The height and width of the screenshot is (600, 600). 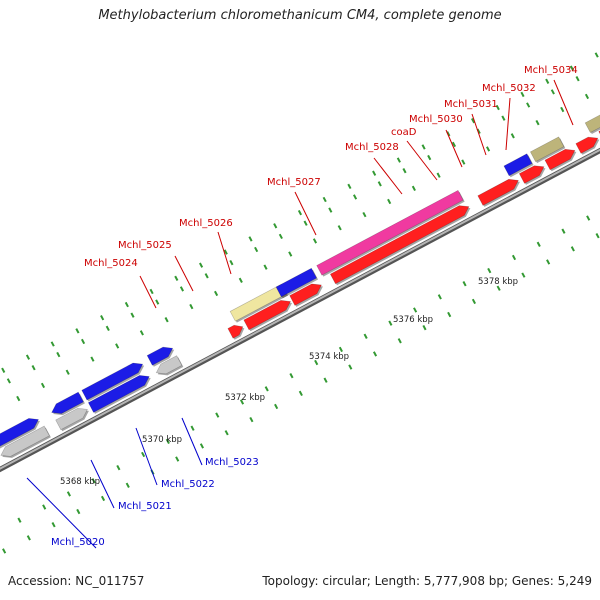 What do you see at coordinates (188, 484) in the screenshot?
I see `gene-label-mchl-5022: Mchl_5022` at bounding box center [188, 484].